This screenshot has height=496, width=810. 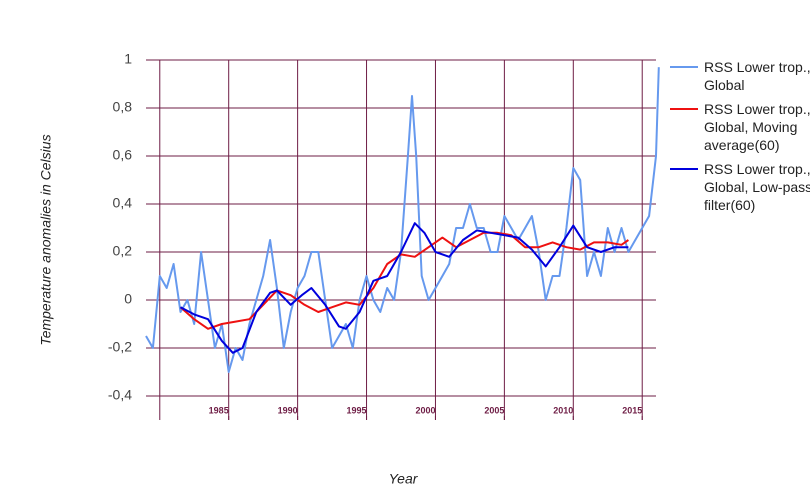 I want to click on y-tick-label: 0,4, so click(x=123, y=203).